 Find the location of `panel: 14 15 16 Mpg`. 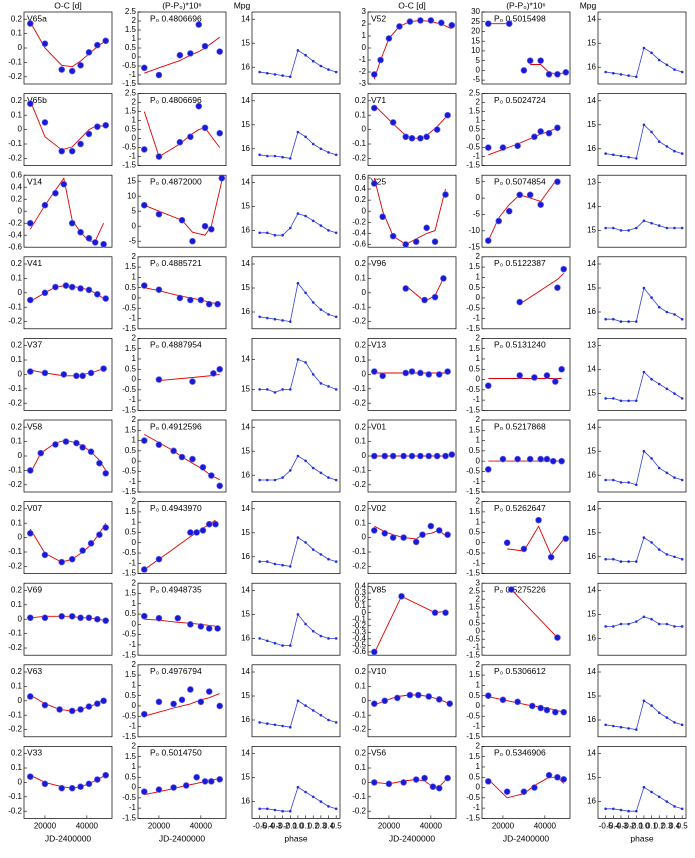

panel: 14 15 16 Mpg is located at coordinates (287, 42).